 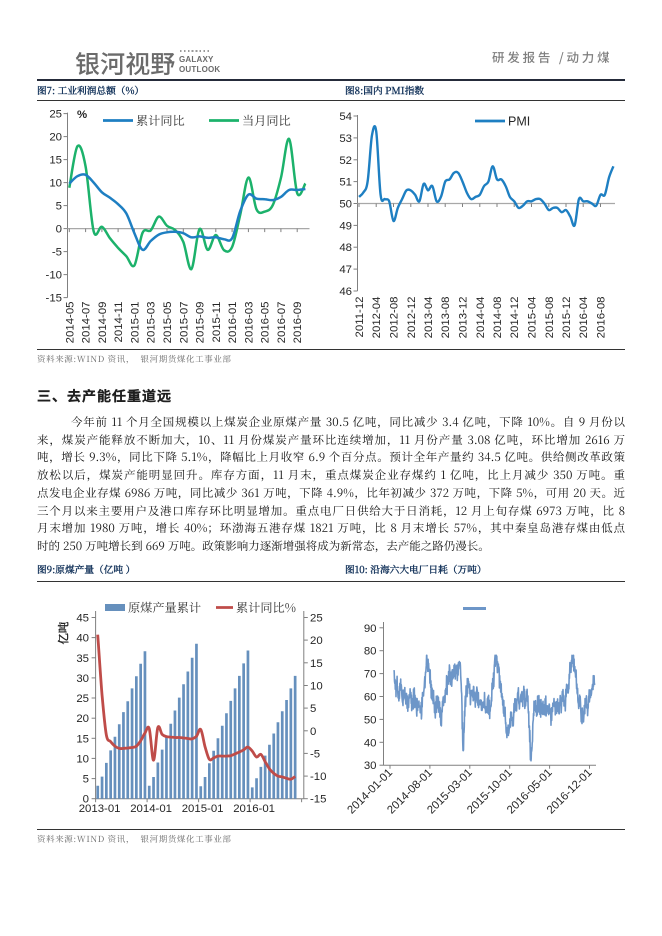 I want to click on svg-text: 亿吨, so click(x=64, y=632).